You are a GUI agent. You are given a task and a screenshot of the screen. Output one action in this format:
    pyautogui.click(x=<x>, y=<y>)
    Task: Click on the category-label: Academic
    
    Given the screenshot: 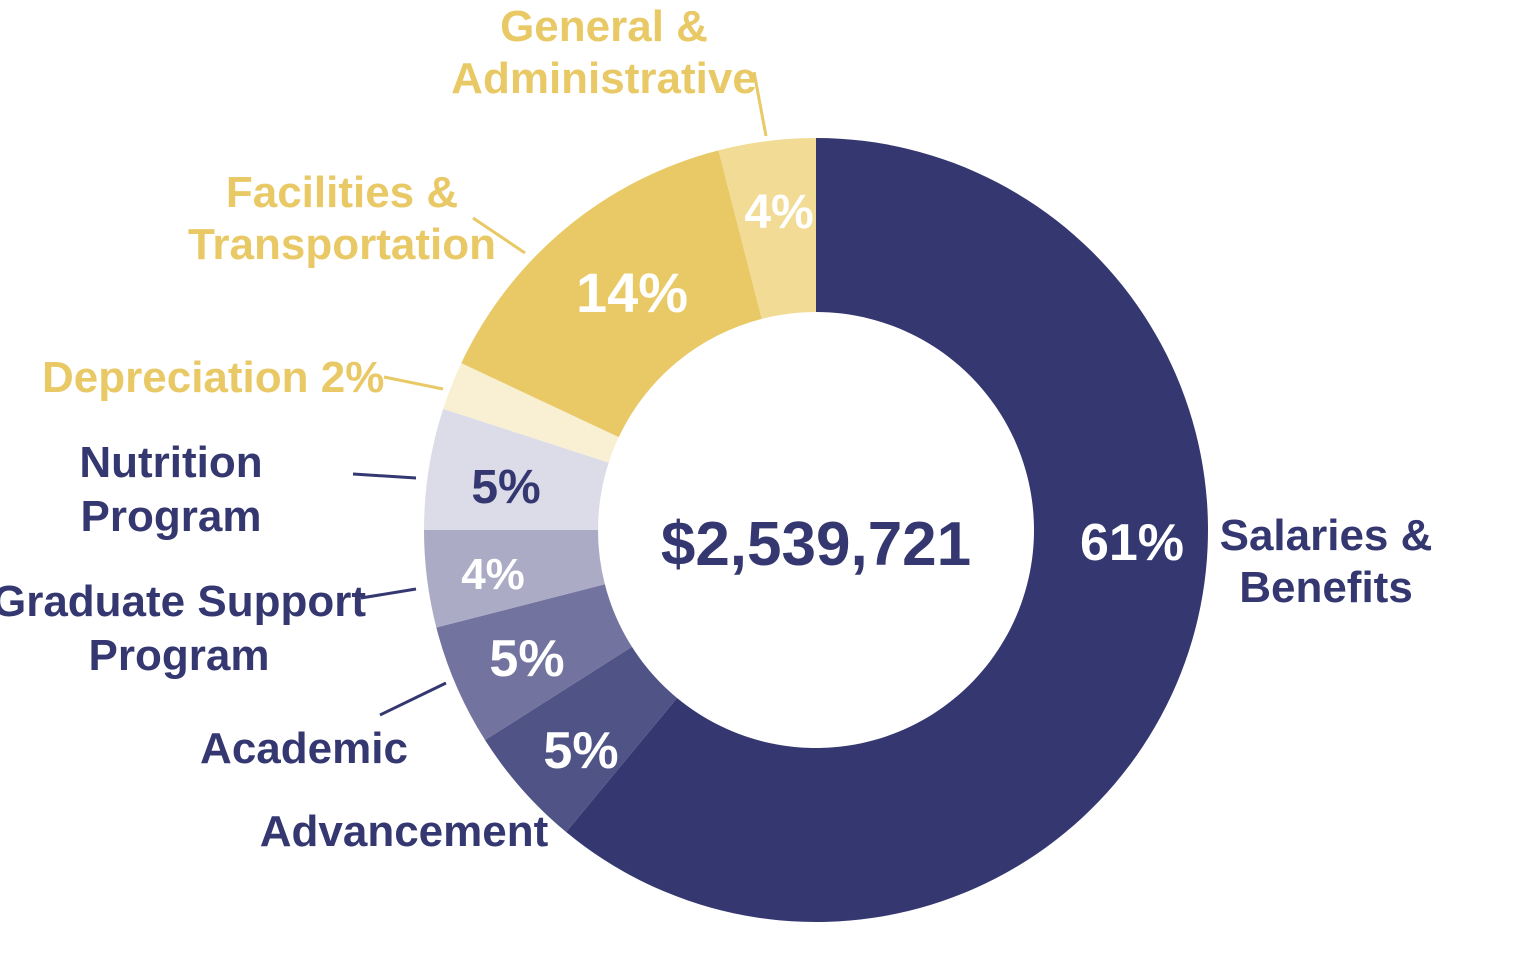 What is the action you would take?
    pyautogui.click(x=304, y=748)
    